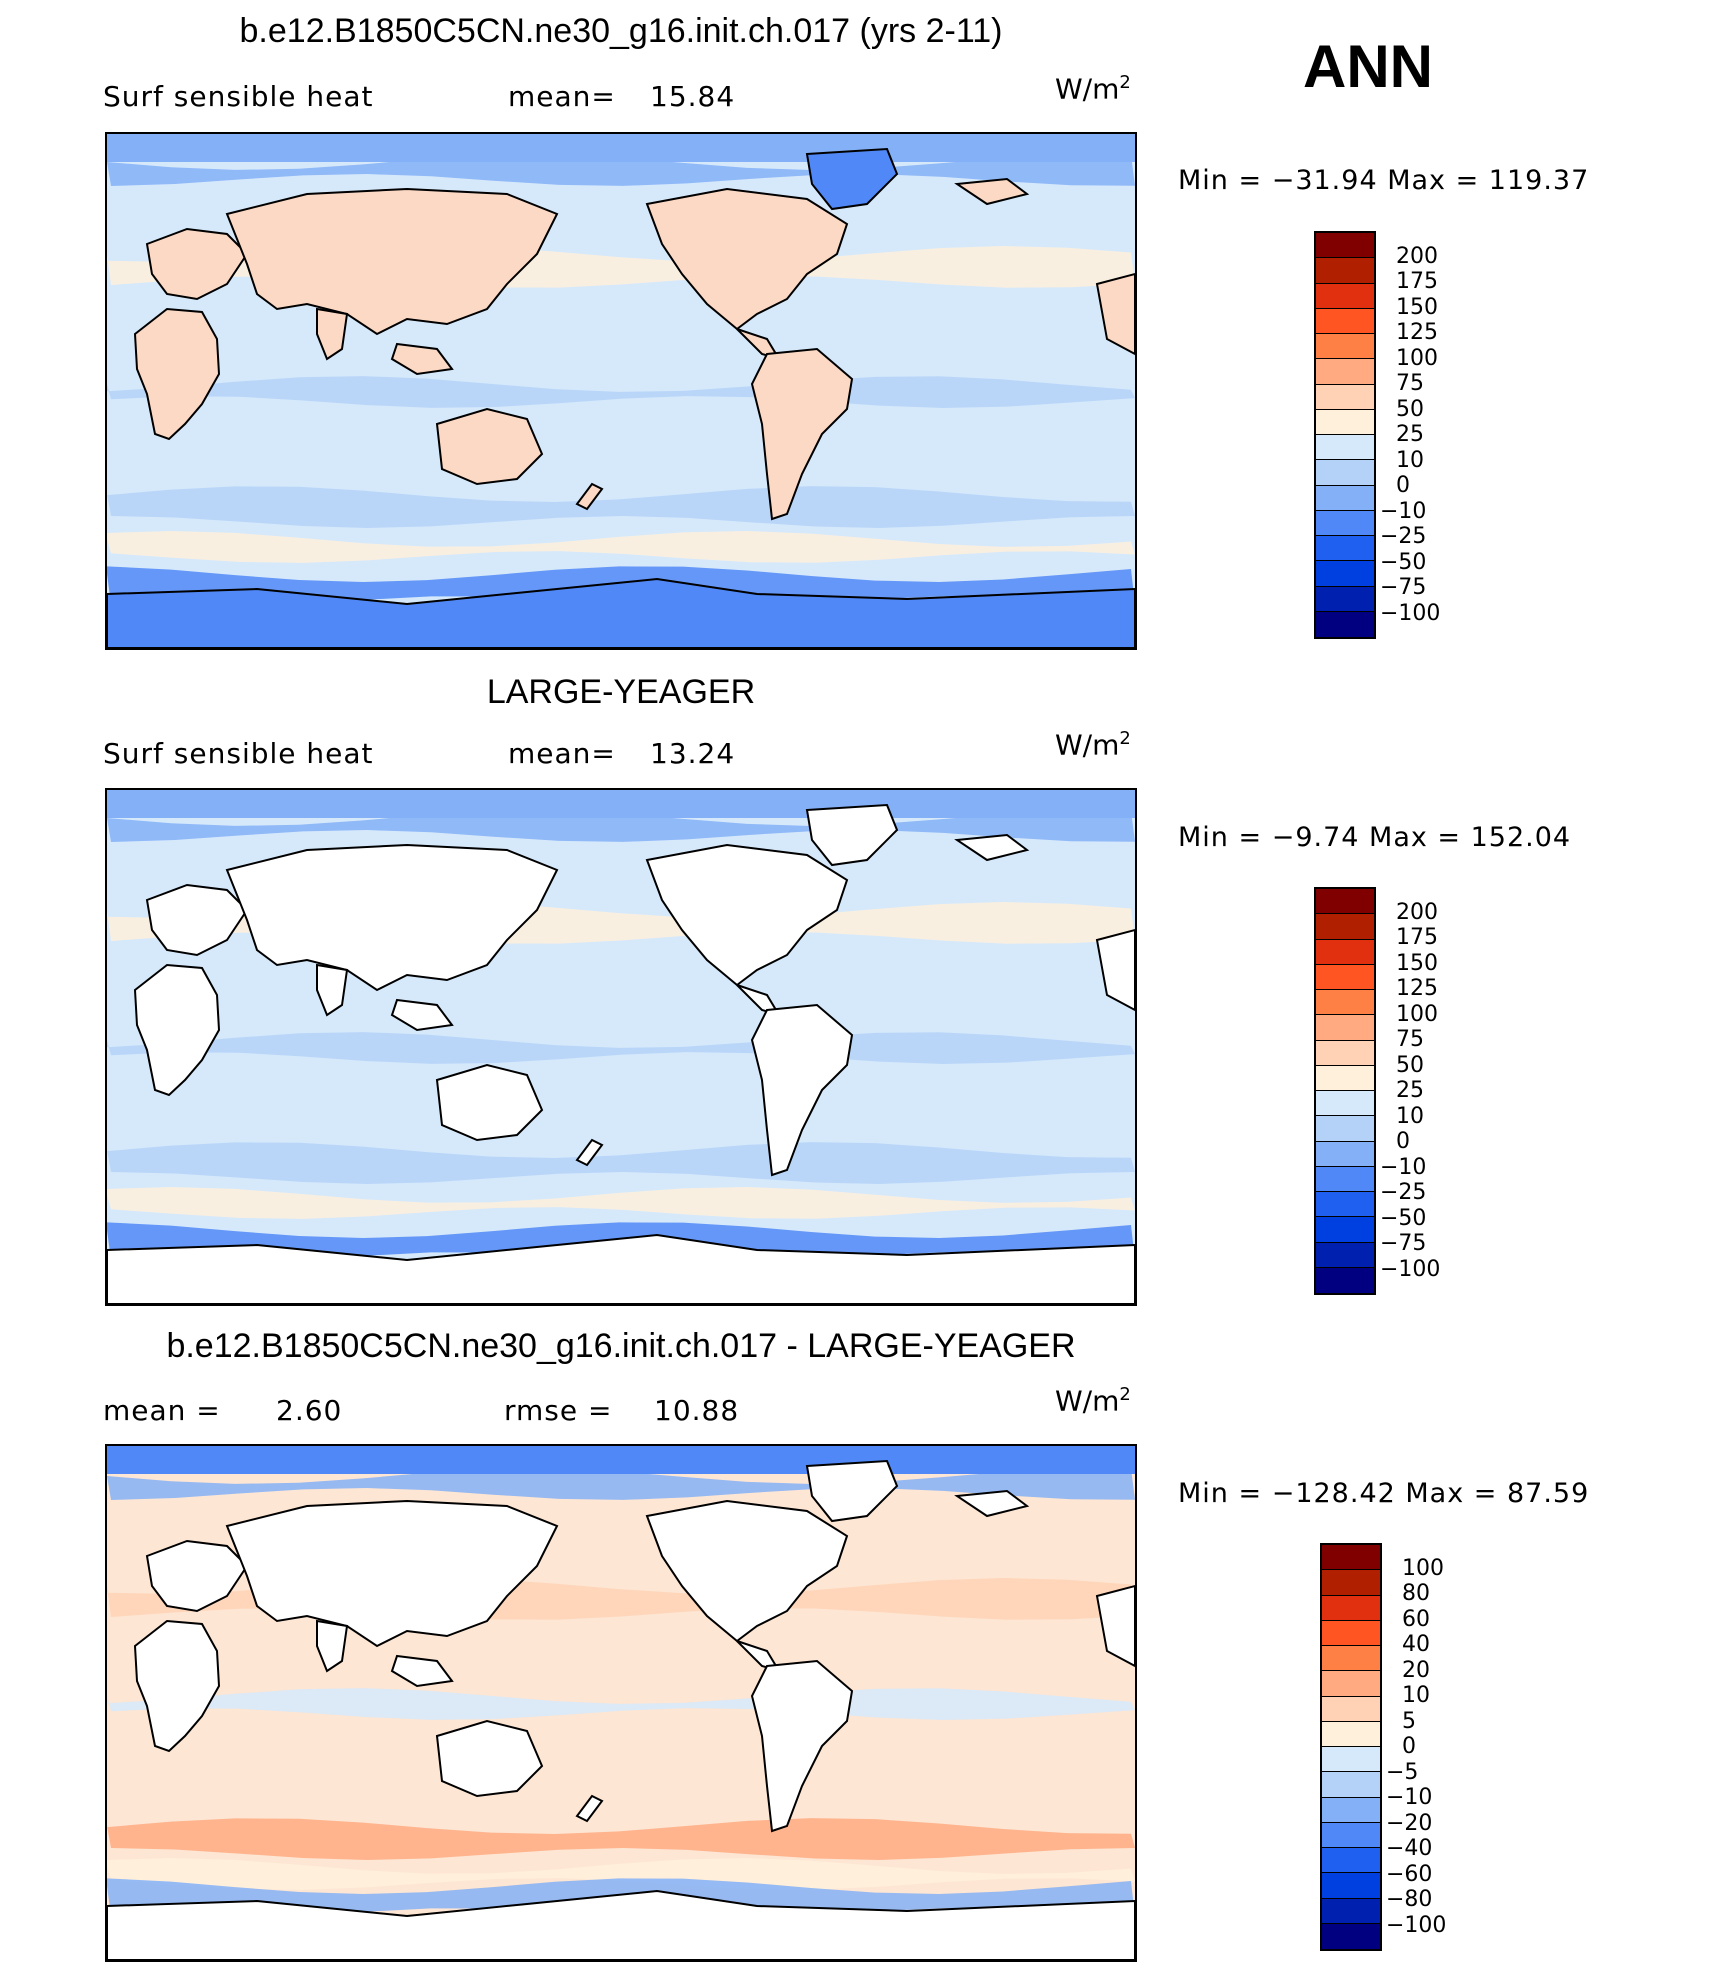  Describe the element at coordinates (1417, 332) in the screenshot. I see `colorbar-tick-label: 125` at that location.